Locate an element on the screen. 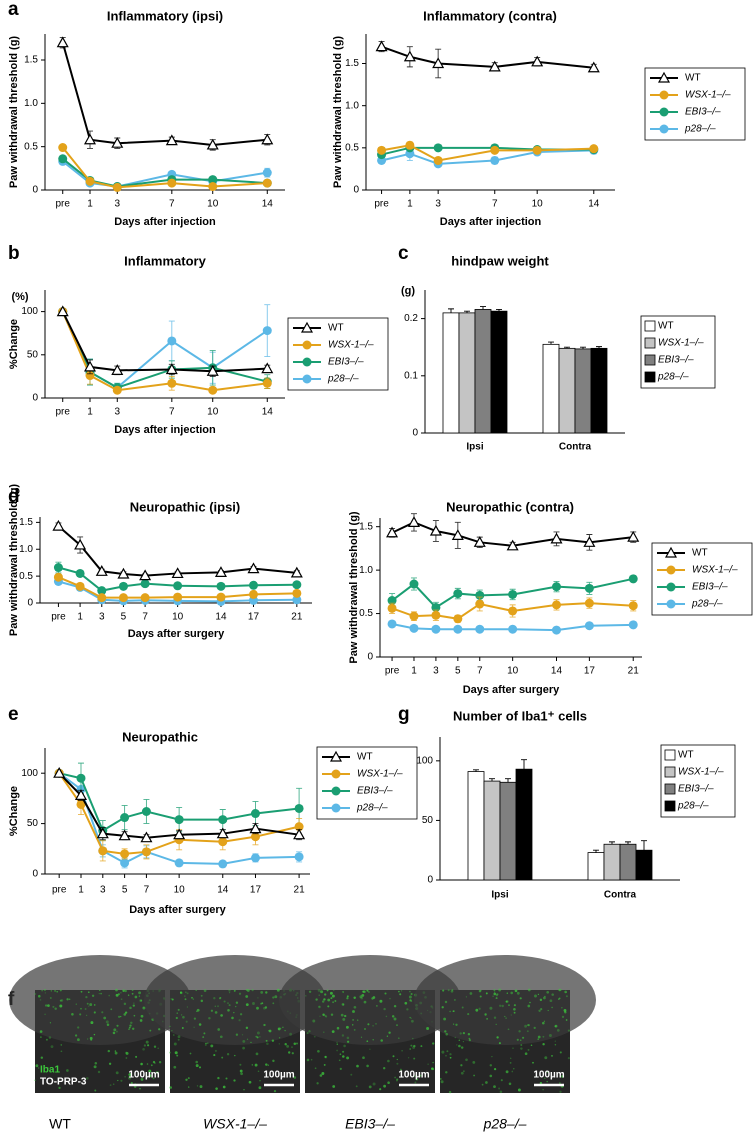 The image size is (756, 1141). y-tick-label: 1.0 is located at coordinates (26, 549).